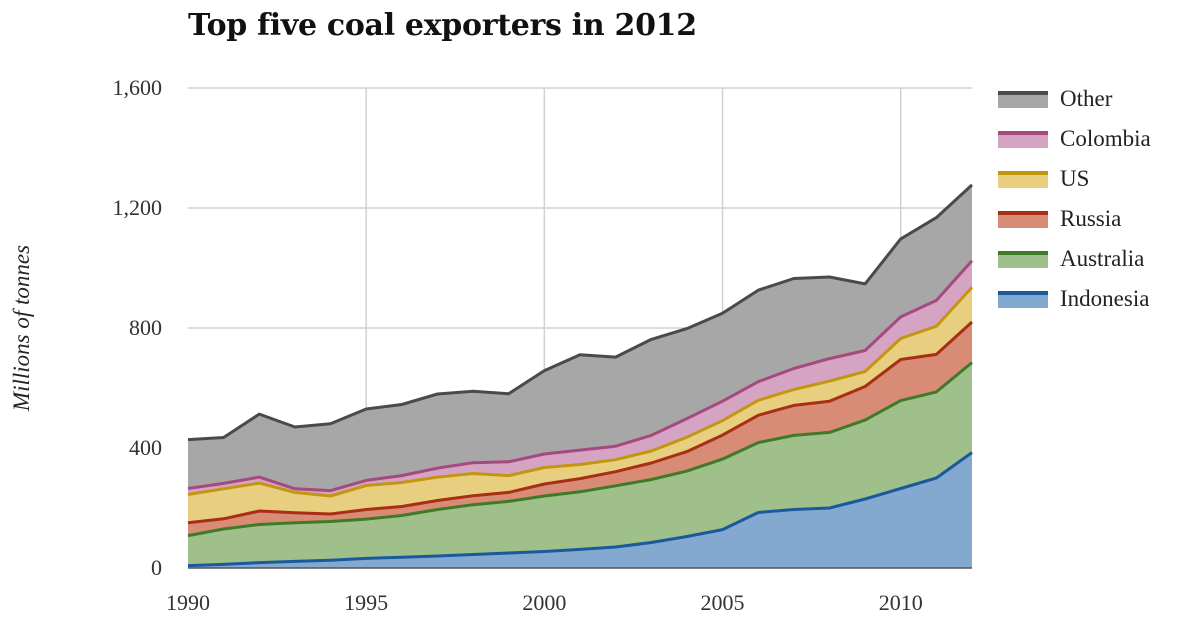 The image size is (1194, 628). Describe the element at coordinates (1074, 198) in the screenshot. I see `legend: Other Colombia US Russia Australia Indonesia` at that location.